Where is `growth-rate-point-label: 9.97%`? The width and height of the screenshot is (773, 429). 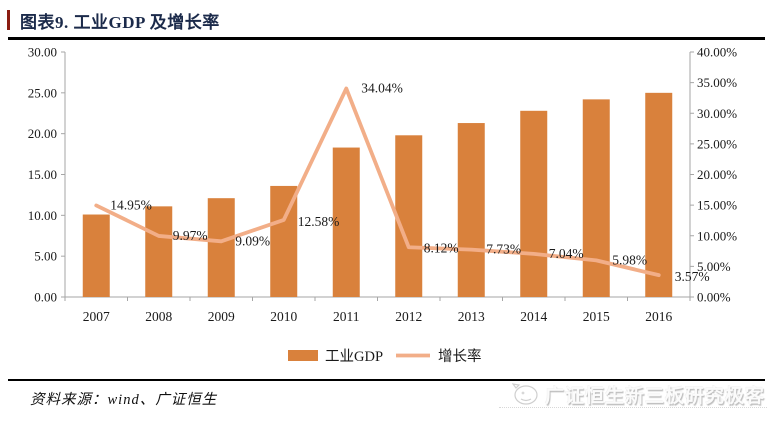
growth-rate-point-label: 9.97% is located at coordinates (190, 235).